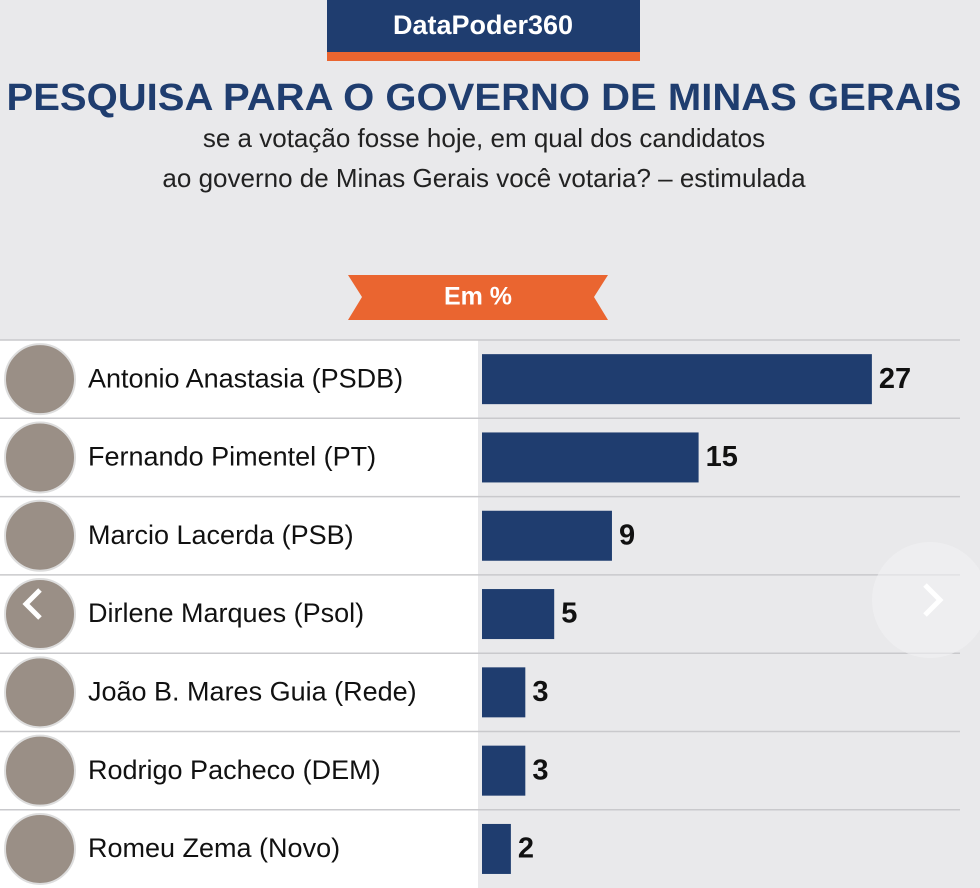  What do you see at coordinates (569, 614) in the screenshot?
I see `value-label: 5` at bounding box center [569, 614].